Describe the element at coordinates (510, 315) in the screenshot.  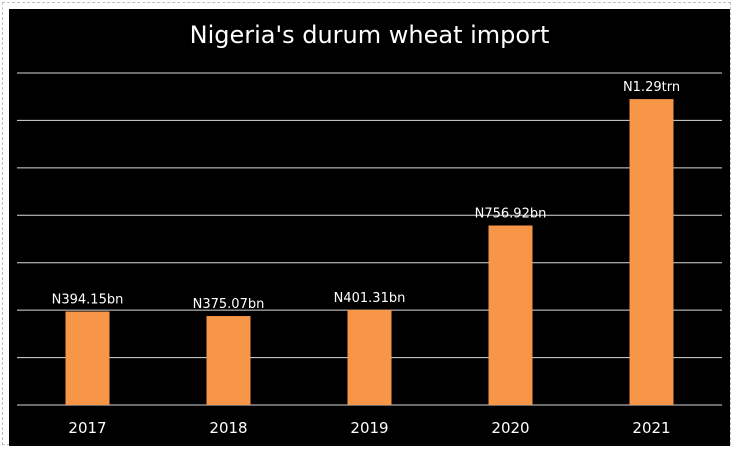
I see `bar-2020` at that location.